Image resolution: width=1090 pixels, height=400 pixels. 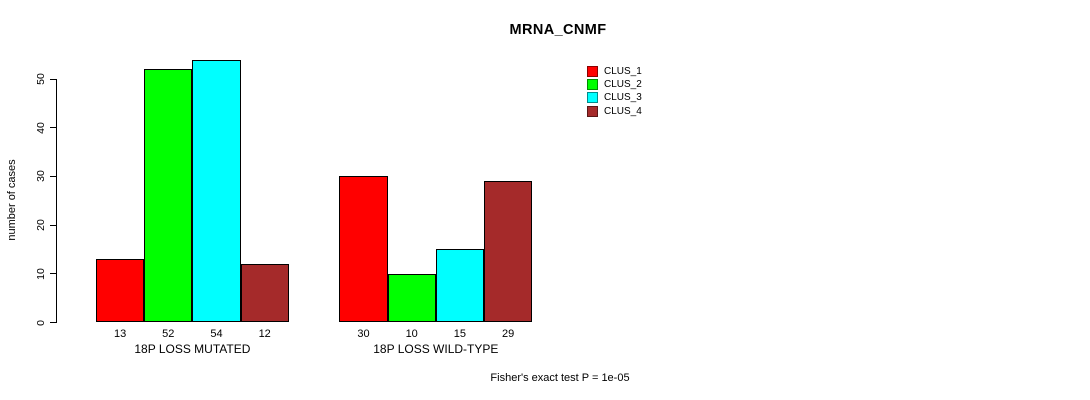 What do you see at coordinates (41, 127) in the screenshot?
I see `y-tick-label: 40` at bounding box center [41, 127].